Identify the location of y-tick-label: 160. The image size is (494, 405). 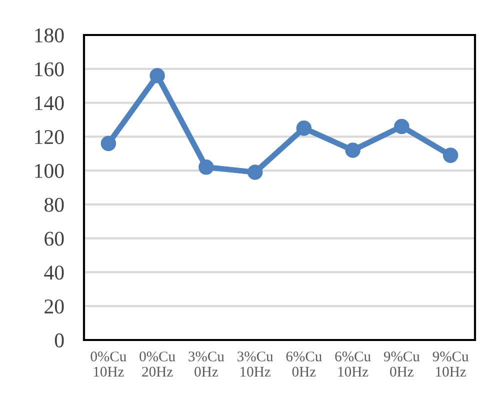
(49, 69).